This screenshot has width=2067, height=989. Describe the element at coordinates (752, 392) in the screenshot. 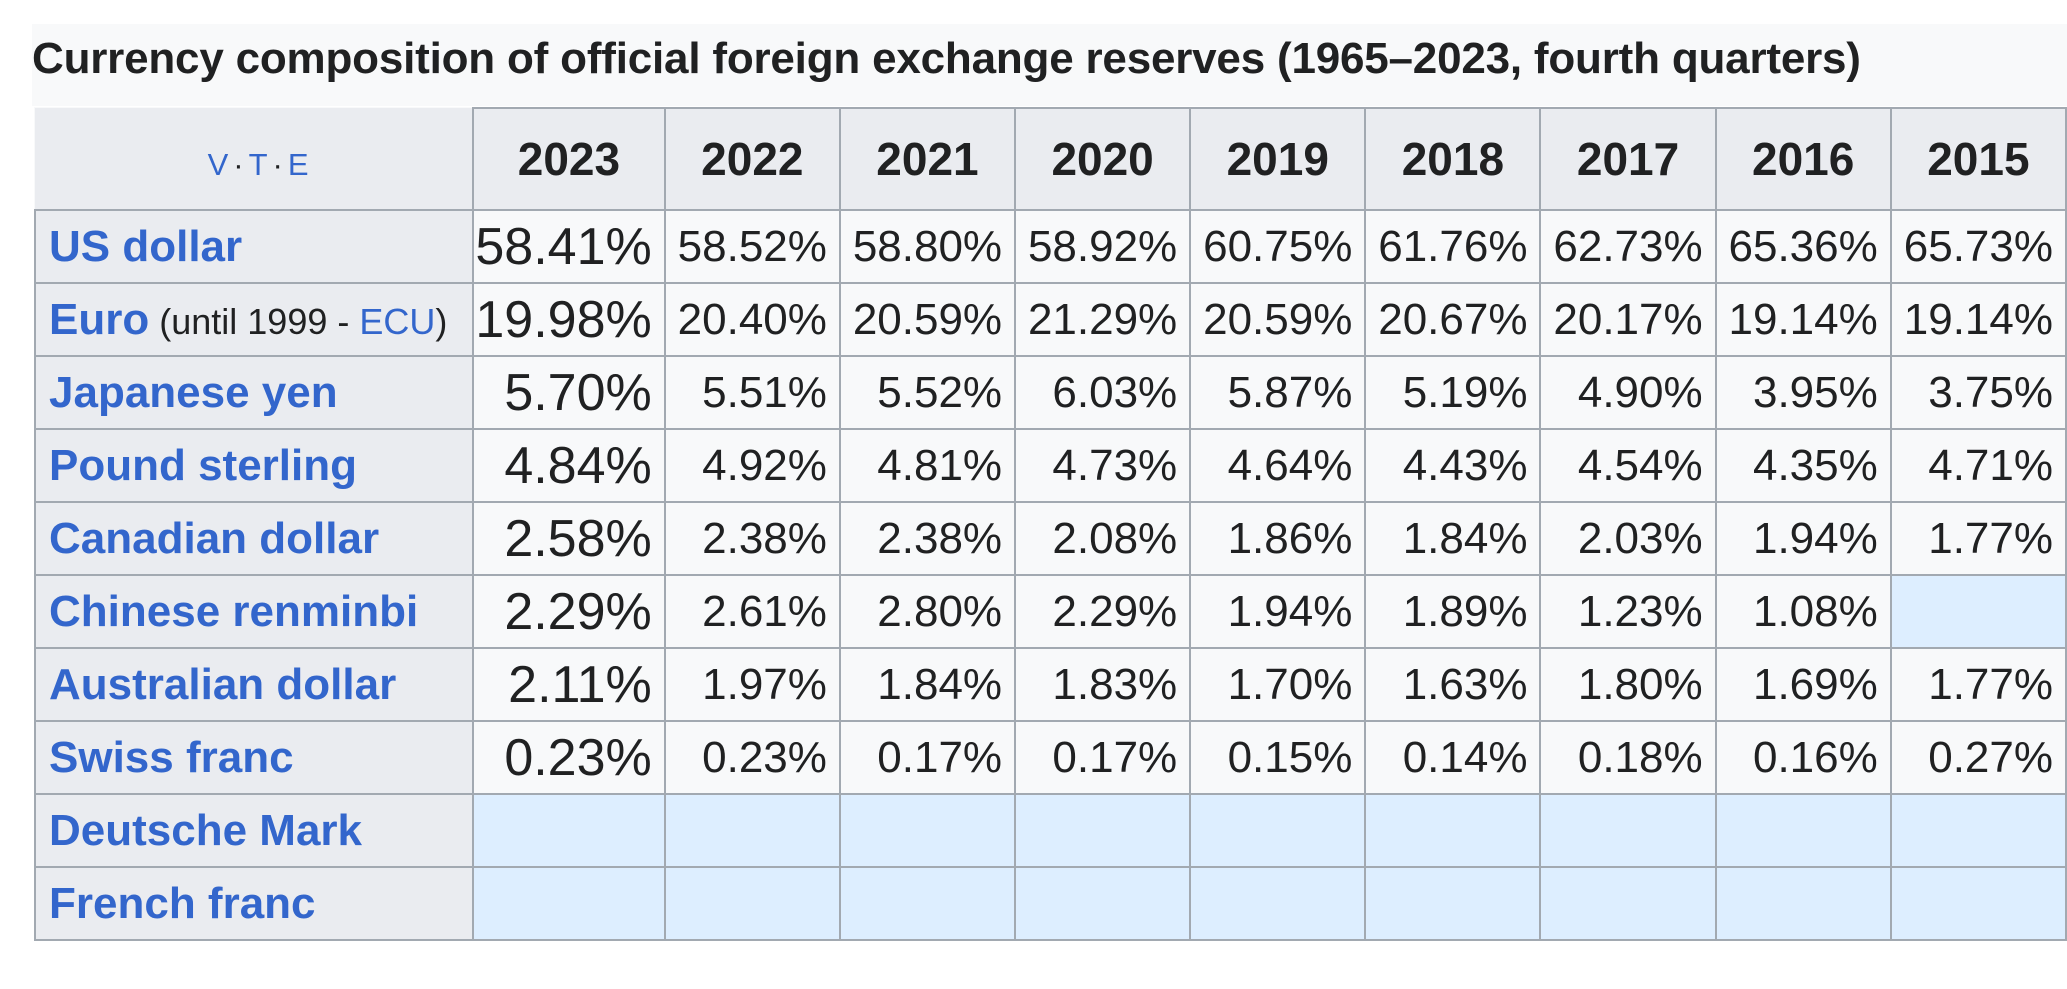

I see `share-cell: 5.51%` at that location.